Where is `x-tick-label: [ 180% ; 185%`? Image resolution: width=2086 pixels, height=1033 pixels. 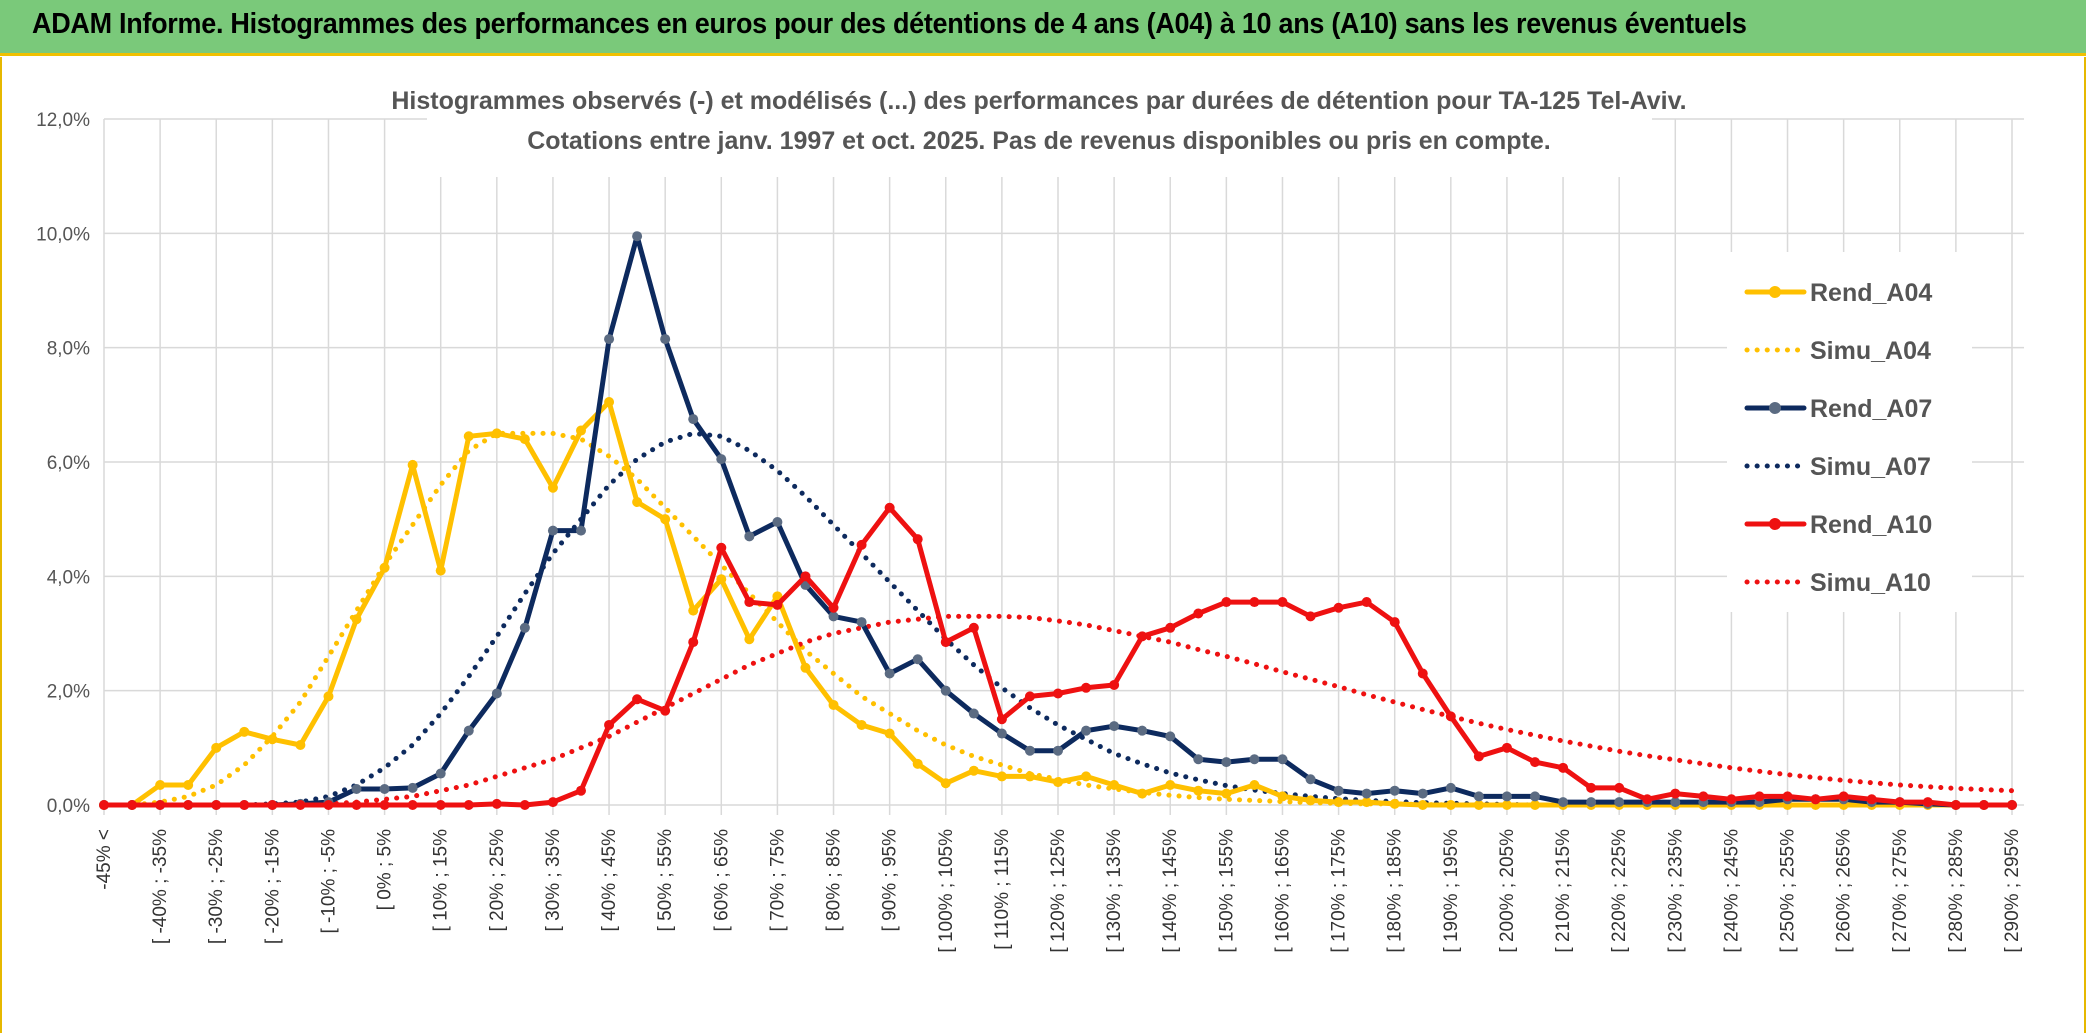
x-tick-label: [ 180% ; 185% is located at coordinates (1395, 891).